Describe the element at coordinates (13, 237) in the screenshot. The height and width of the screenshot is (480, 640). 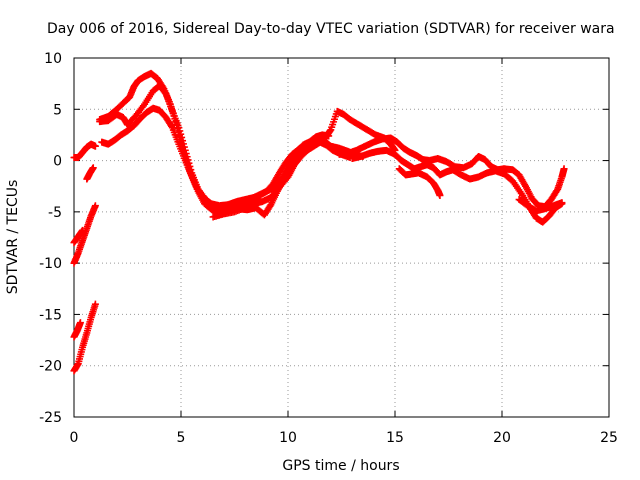
I see `y-axis-label: SDTVAR / TECUs` at that location.